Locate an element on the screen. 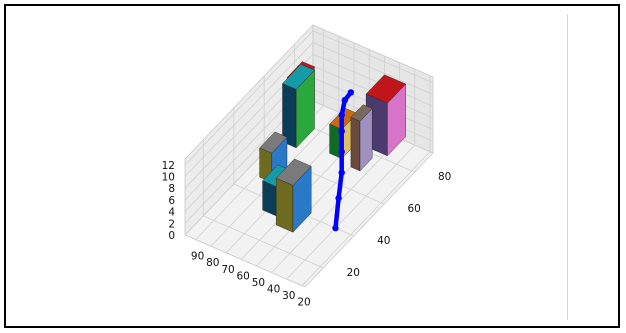 The width and height of the screenshot is (626, 333). z-tick-label: 6 is located at coordinates (171, 201).